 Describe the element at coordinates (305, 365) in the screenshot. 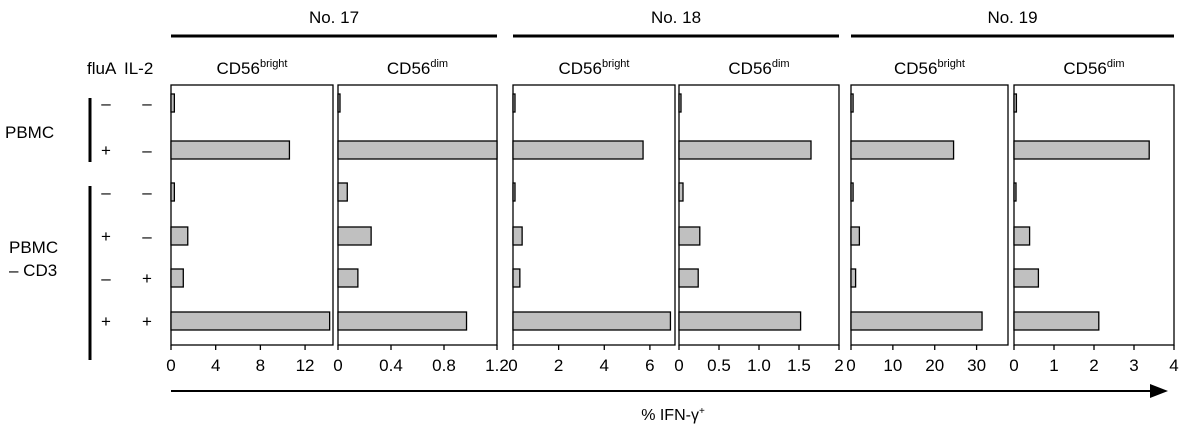

I see `x-tick-label: 12` at that location.